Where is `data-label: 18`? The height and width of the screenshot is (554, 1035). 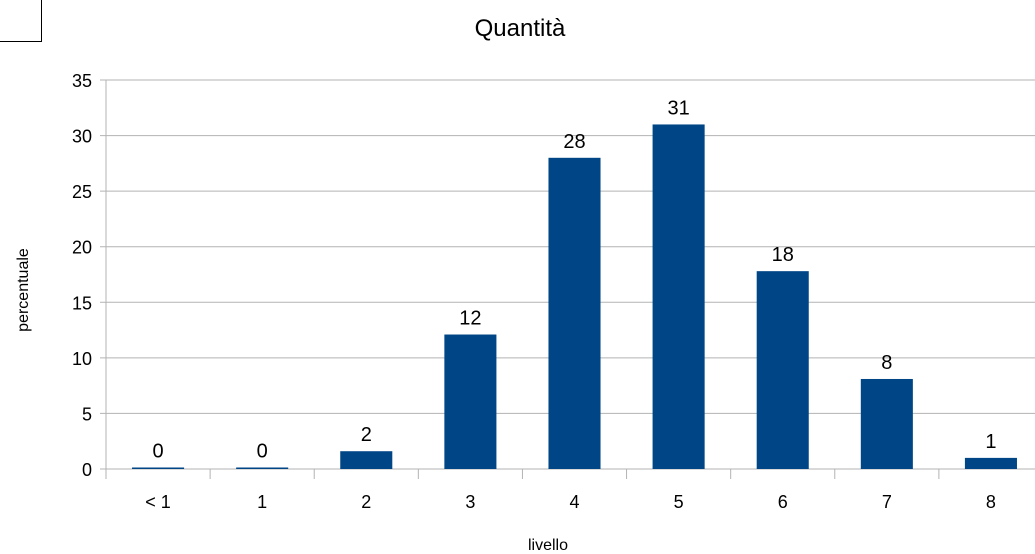
data-label: 18 is located at coordinates (783, 255).